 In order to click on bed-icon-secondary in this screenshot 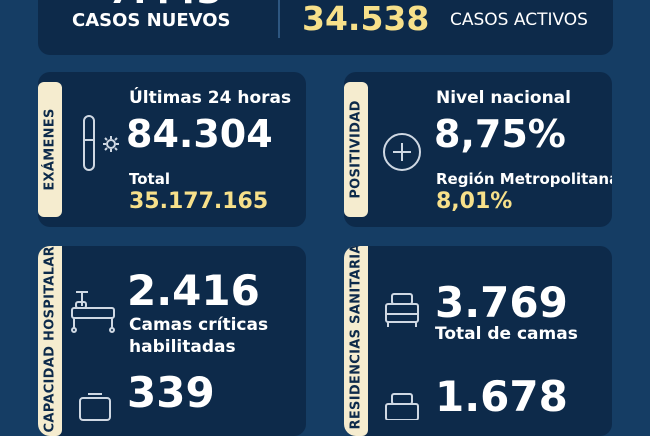, I will do `click(402, 406)`.